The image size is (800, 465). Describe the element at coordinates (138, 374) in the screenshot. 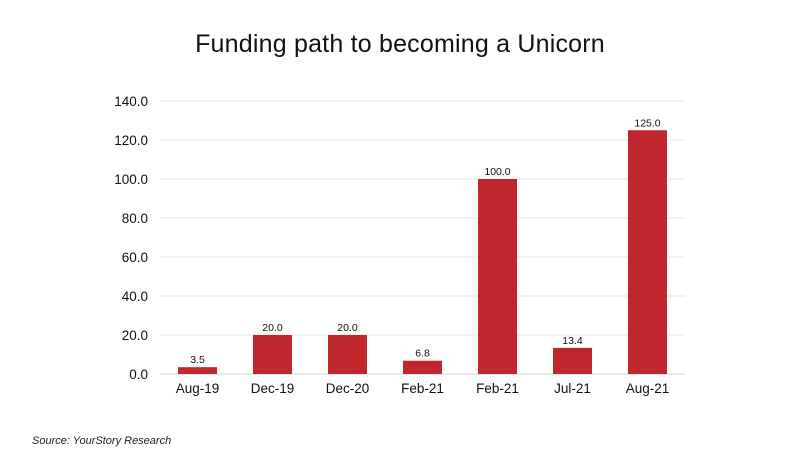

I see `y-tick-label: 0.0` at that location.